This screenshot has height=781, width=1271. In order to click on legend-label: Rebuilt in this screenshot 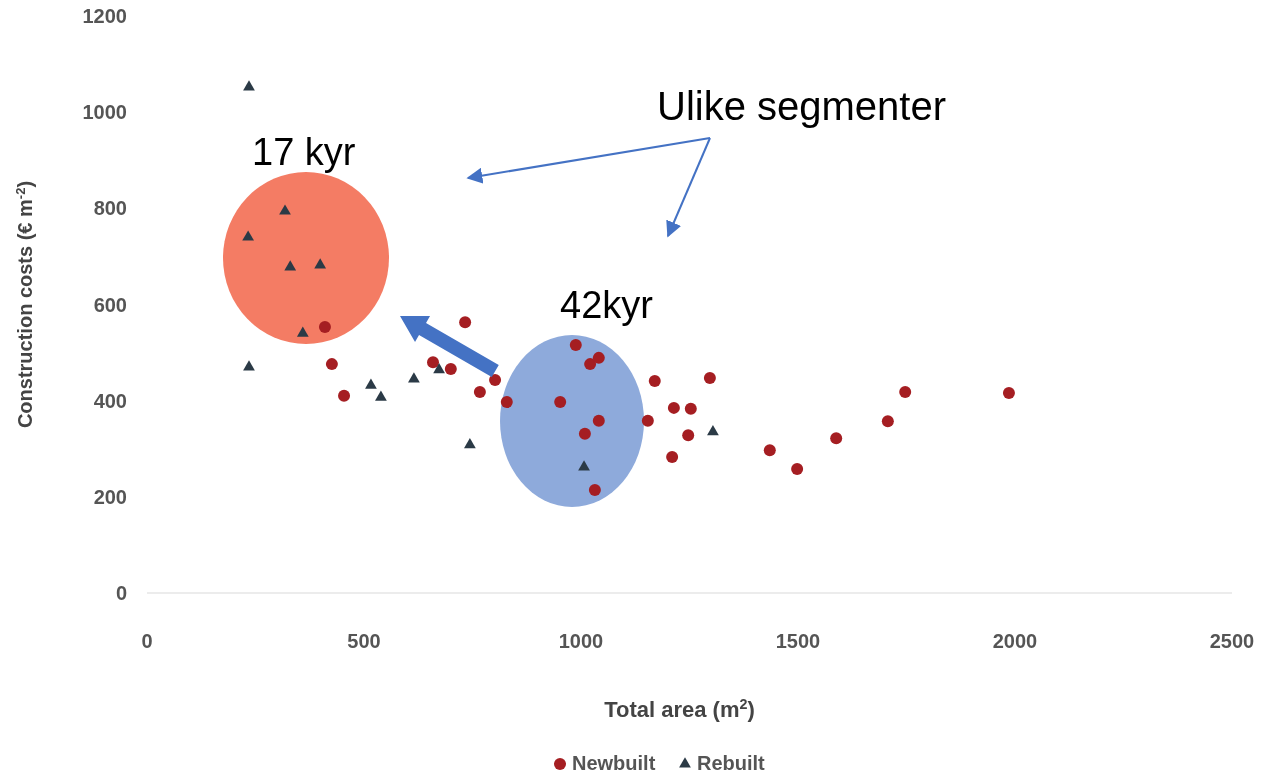, I will do `click(731, 763)`.